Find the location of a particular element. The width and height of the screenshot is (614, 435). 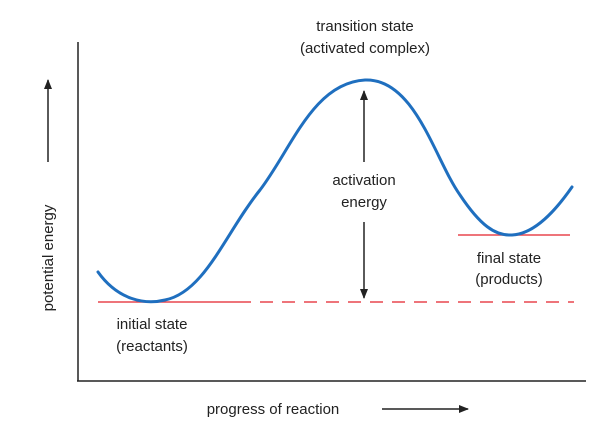

x-axis-label: progress of reaction is located at coordinates (273, 409).